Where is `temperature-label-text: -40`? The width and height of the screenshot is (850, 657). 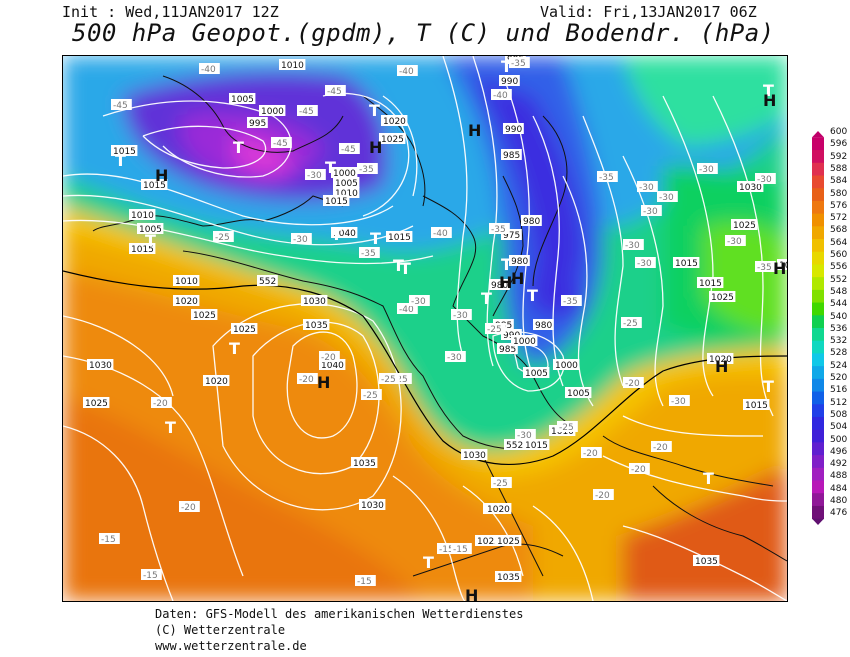
temperature-label-text: -40 is located at coordinates (406, 310).